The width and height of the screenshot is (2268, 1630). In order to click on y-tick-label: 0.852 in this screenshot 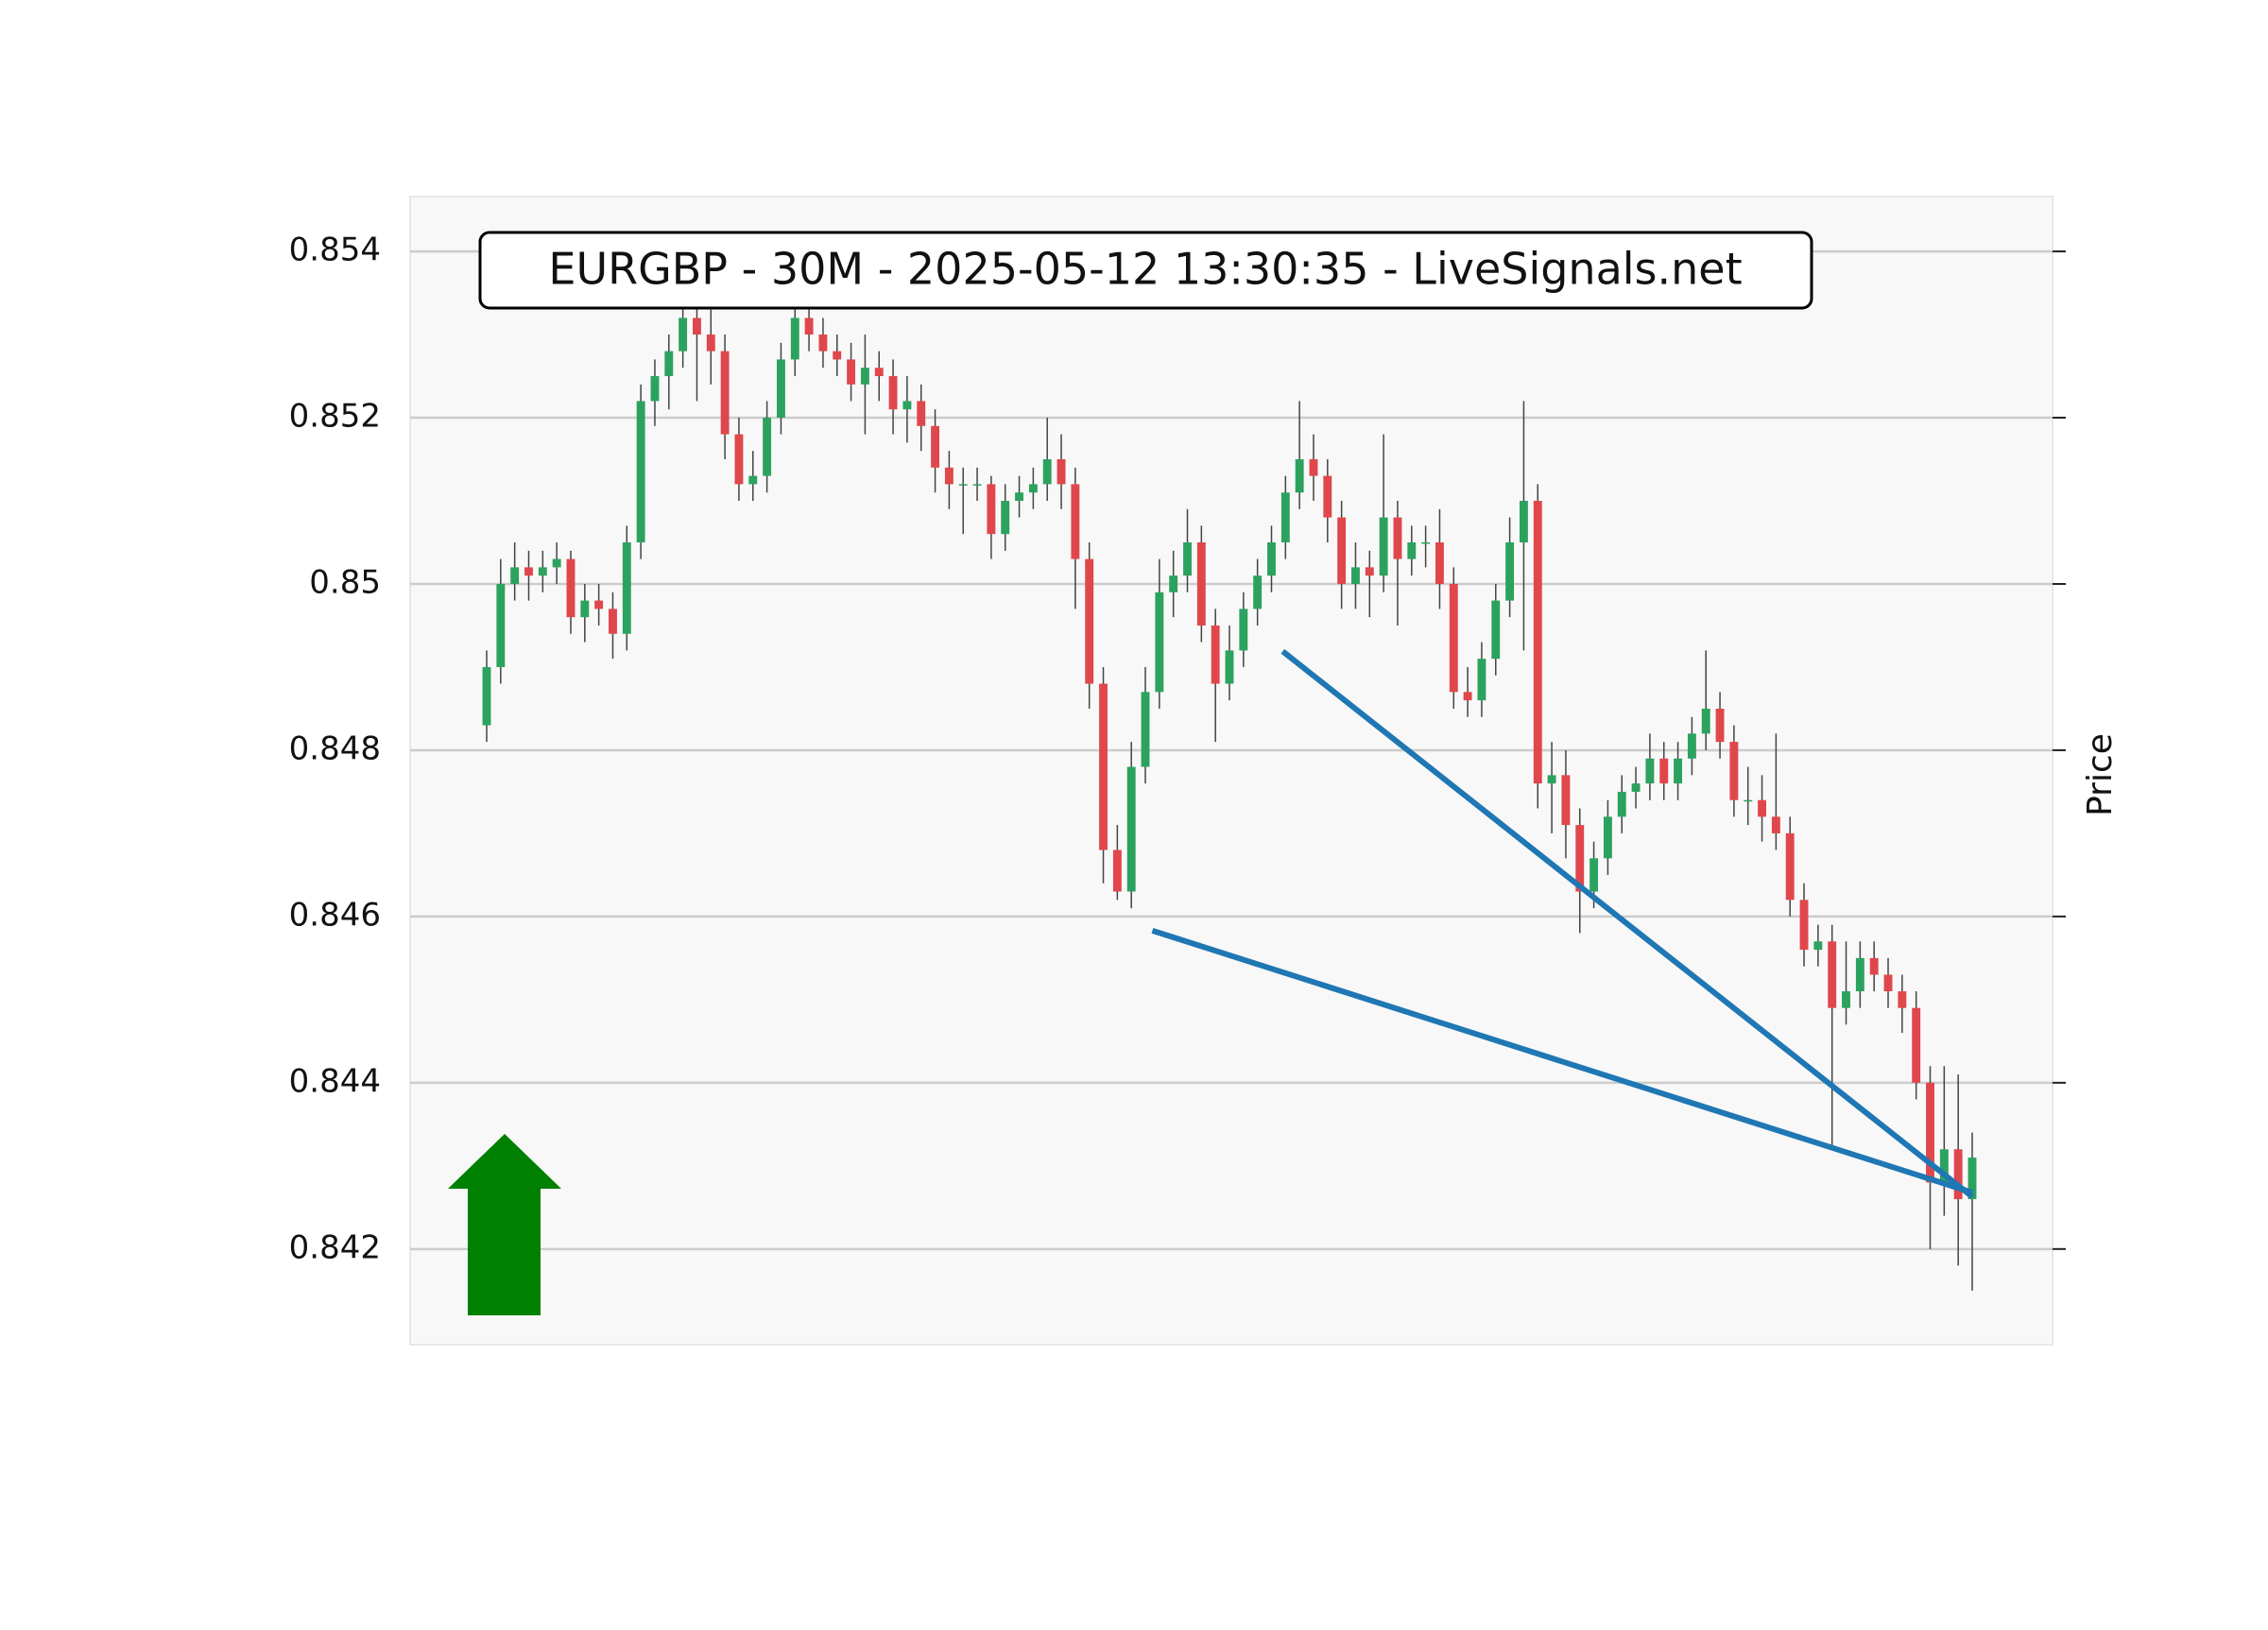, I will do `click(335, 417)`.